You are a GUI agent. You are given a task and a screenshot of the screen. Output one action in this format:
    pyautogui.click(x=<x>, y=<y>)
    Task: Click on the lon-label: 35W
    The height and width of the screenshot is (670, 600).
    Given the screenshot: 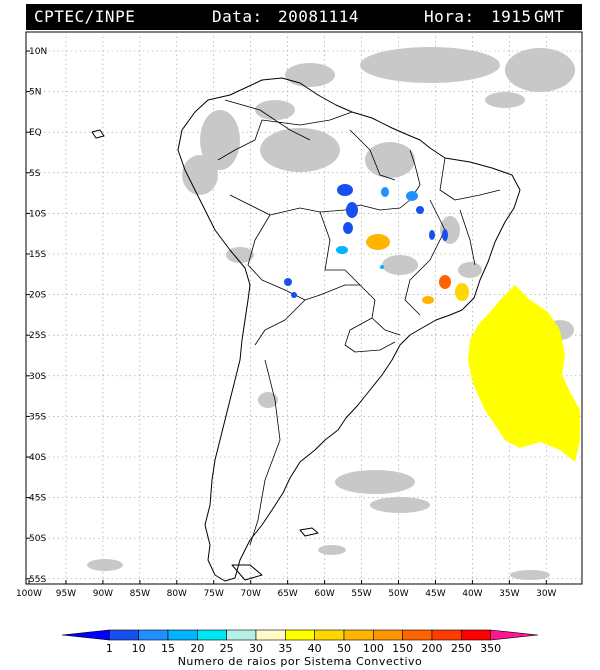 What is the action you would take?
    pyautogui.click(x=509, y=594)
    